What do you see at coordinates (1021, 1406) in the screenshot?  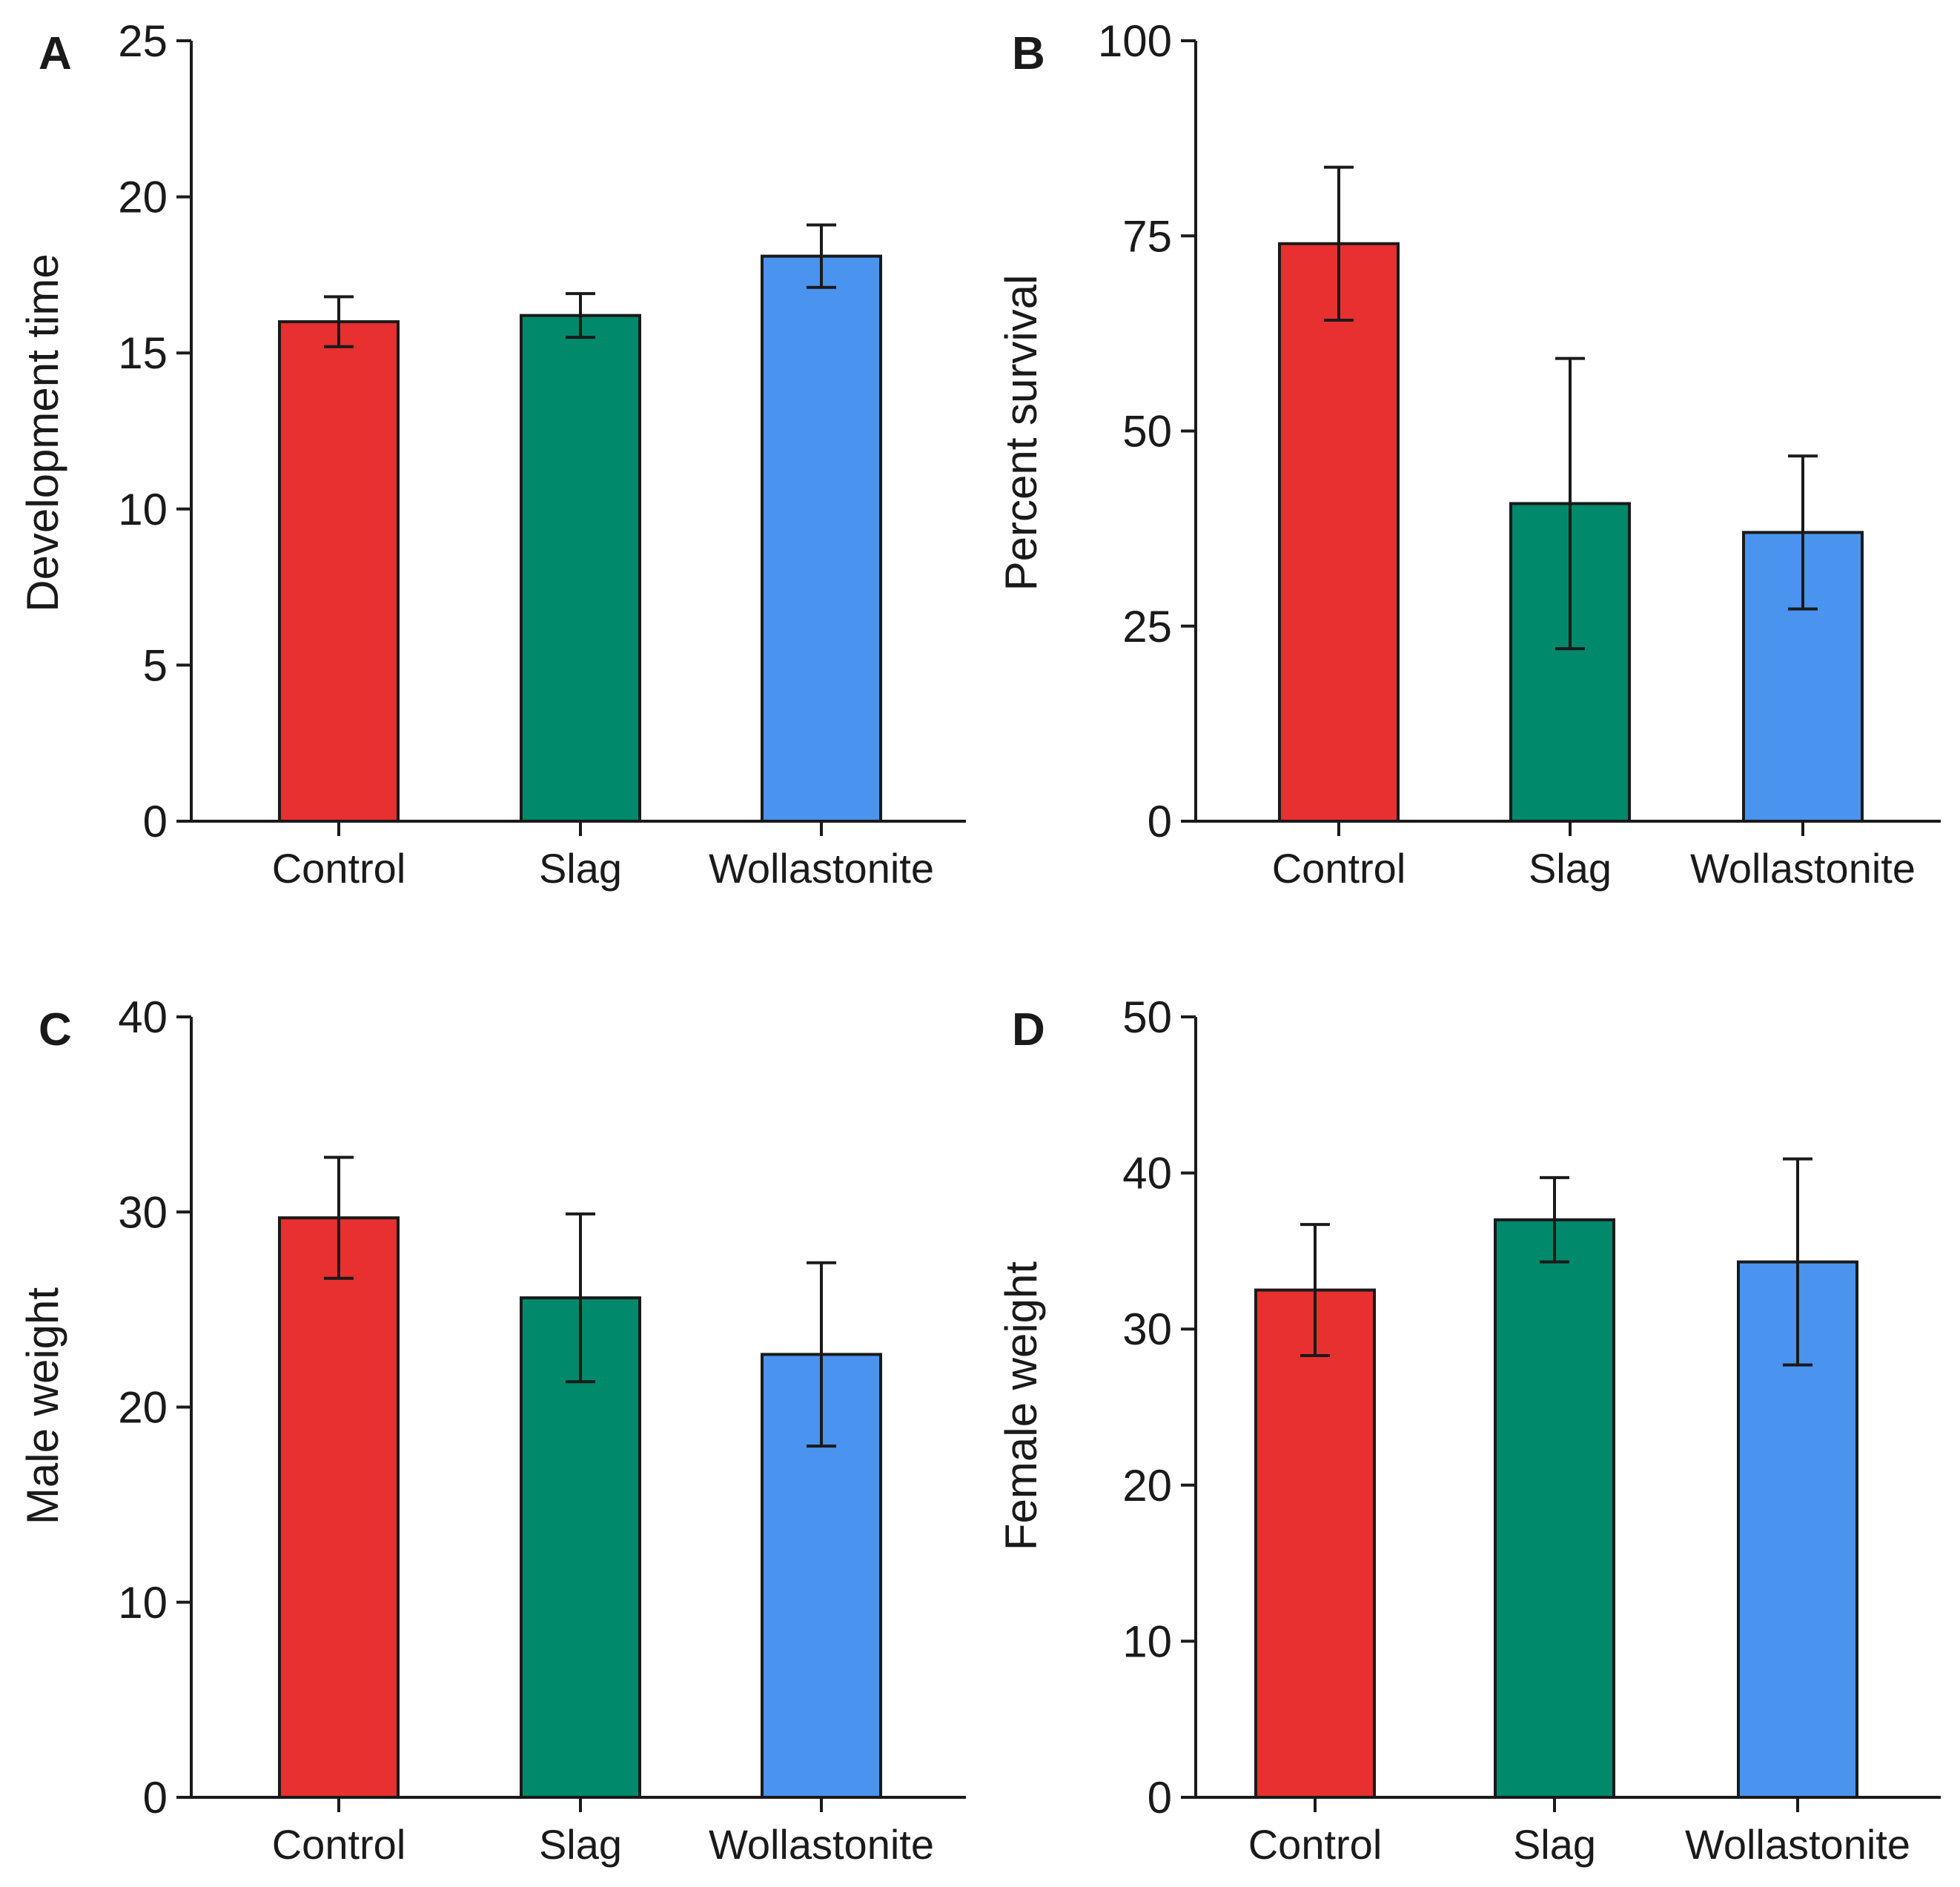 I see `y-axis-title: Female weight` at bounding box center [1021, 1406].